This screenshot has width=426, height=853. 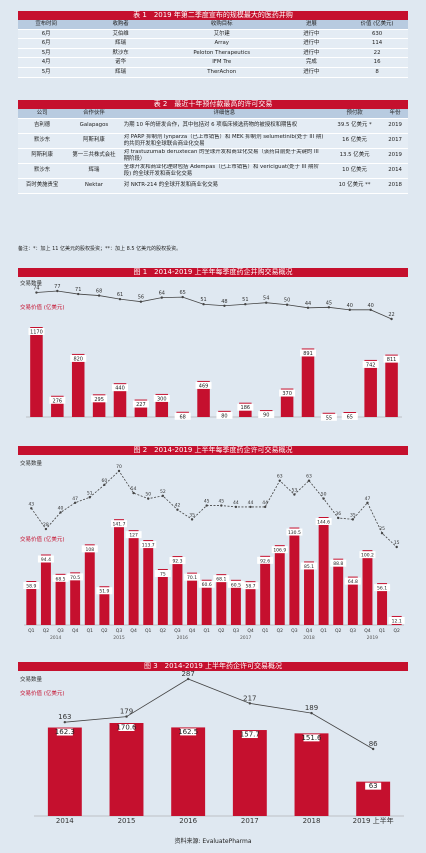 I want to click on x-tick-label: 2014, so click(x=65, y=821).